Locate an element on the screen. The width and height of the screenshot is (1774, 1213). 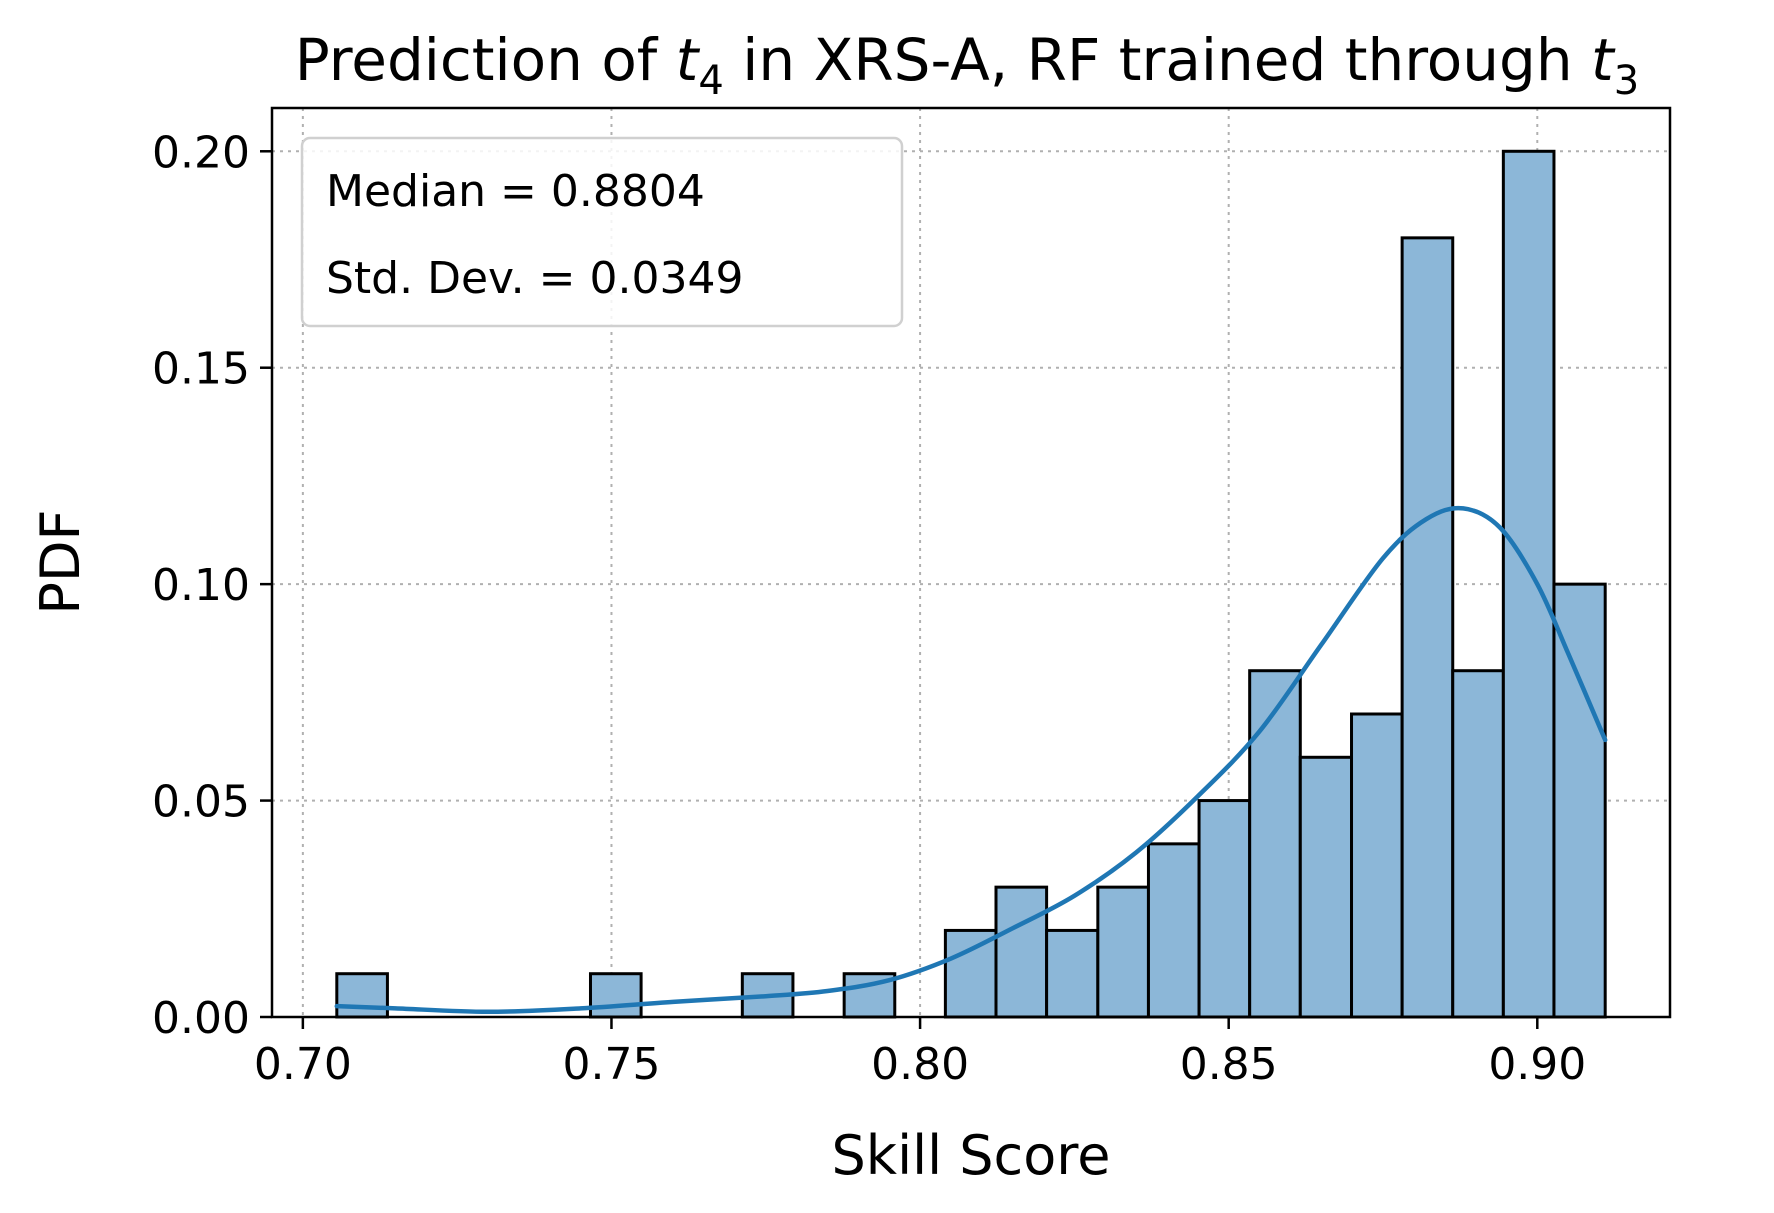
x-tick-label: 0.85 is located at coordinates (1229, 1064).